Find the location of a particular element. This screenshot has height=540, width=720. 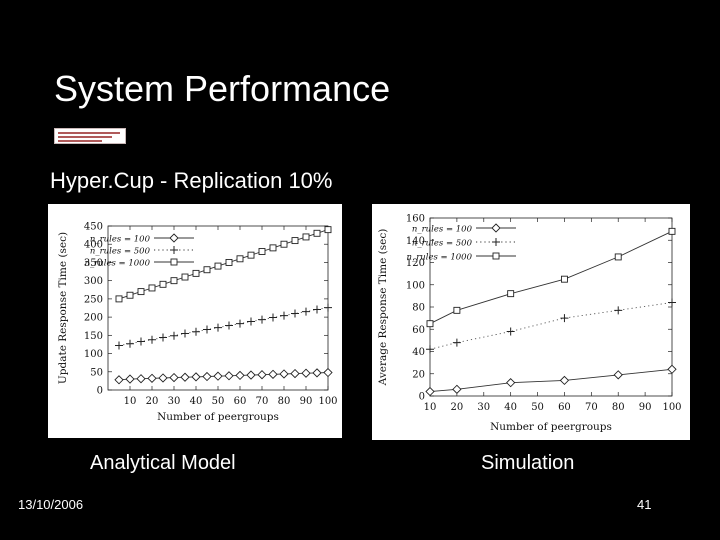

y-tick-label: 40 is located at coordinates (418, 352).